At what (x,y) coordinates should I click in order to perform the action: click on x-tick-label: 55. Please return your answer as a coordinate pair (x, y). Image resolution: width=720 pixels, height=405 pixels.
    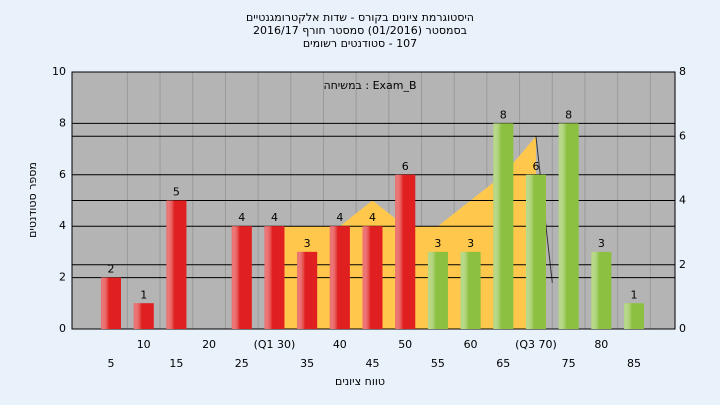
    Looking at the image, I should click on (438, 363).